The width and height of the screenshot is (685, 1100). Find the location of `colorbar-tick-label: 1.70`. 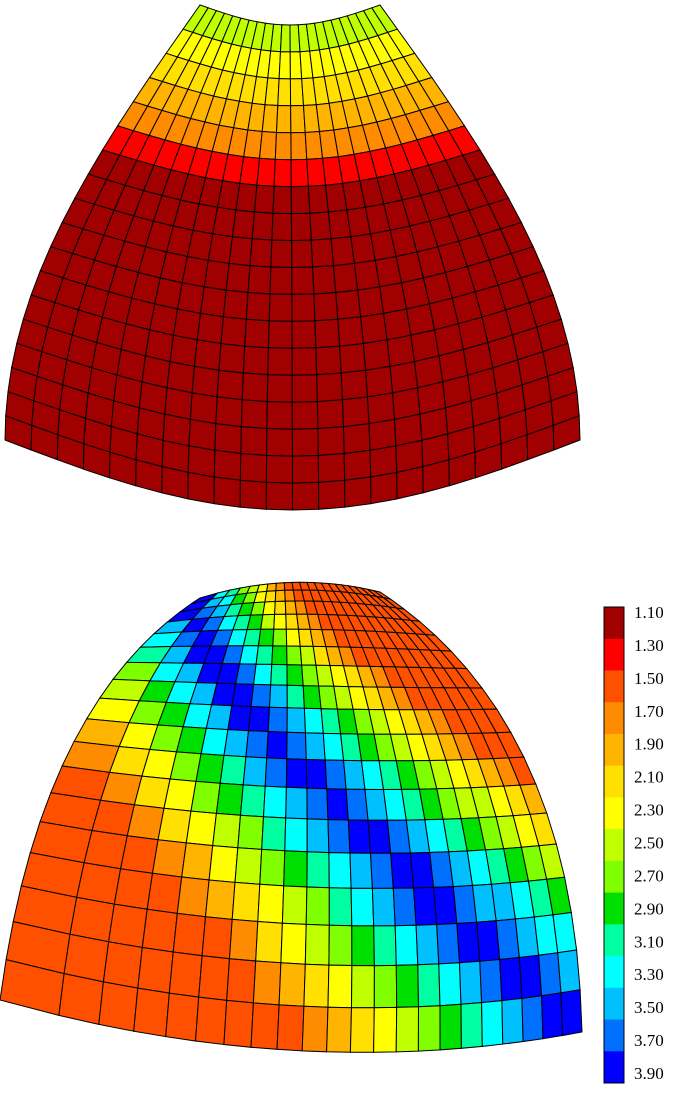

colorbar-tick-label: 1.70 is located at coordinates (649, 711).